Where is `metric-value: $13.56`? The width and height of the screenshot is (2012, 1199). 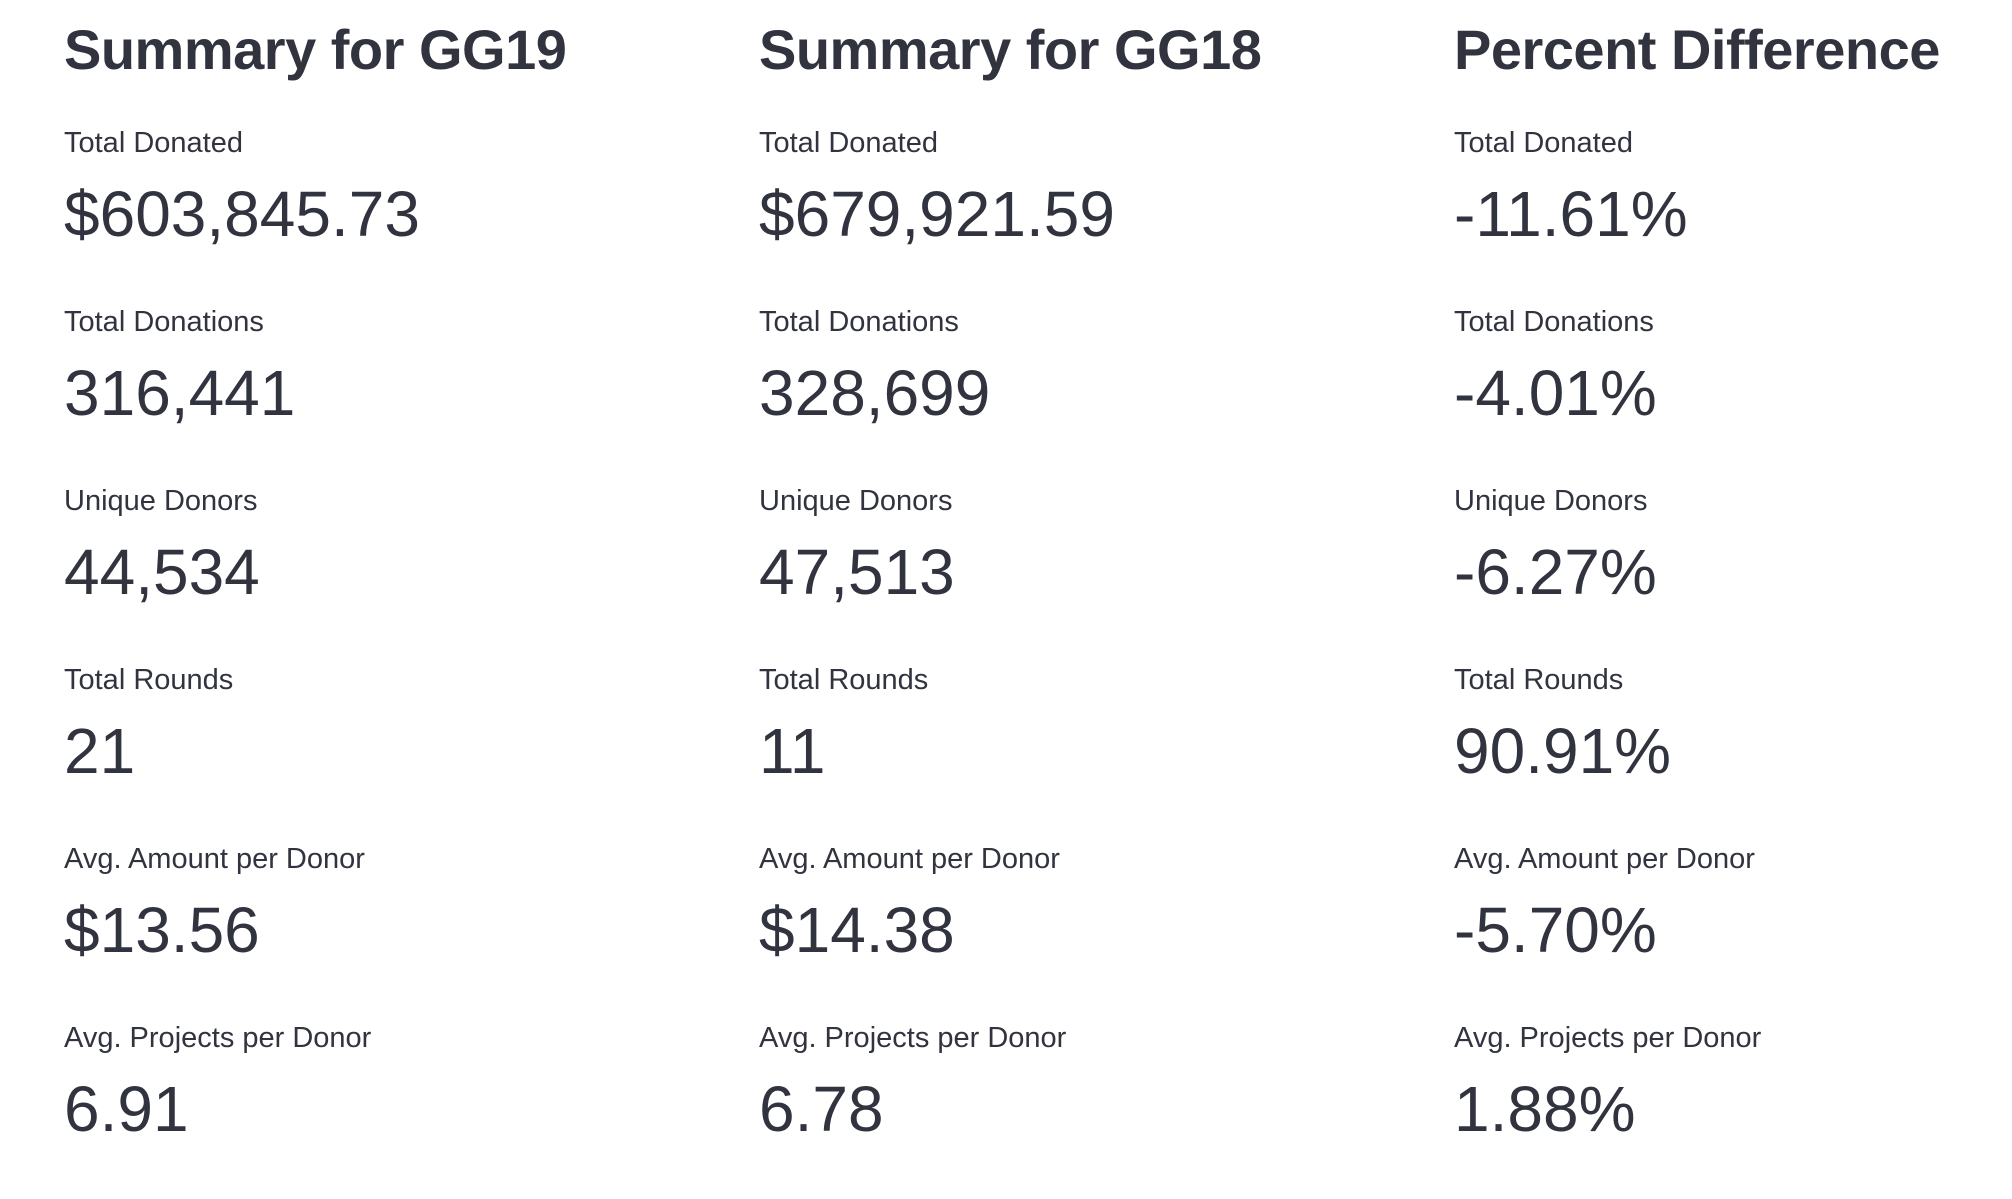
metric-value: $13.56 is located at coordinates (162, 930).